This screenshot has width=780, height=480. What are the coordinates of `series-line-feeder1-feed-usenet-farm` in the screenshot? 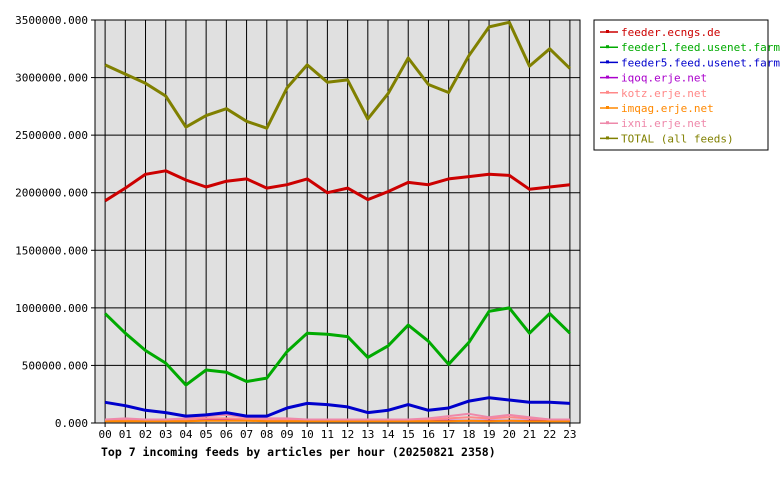 It's located at (337, 346).